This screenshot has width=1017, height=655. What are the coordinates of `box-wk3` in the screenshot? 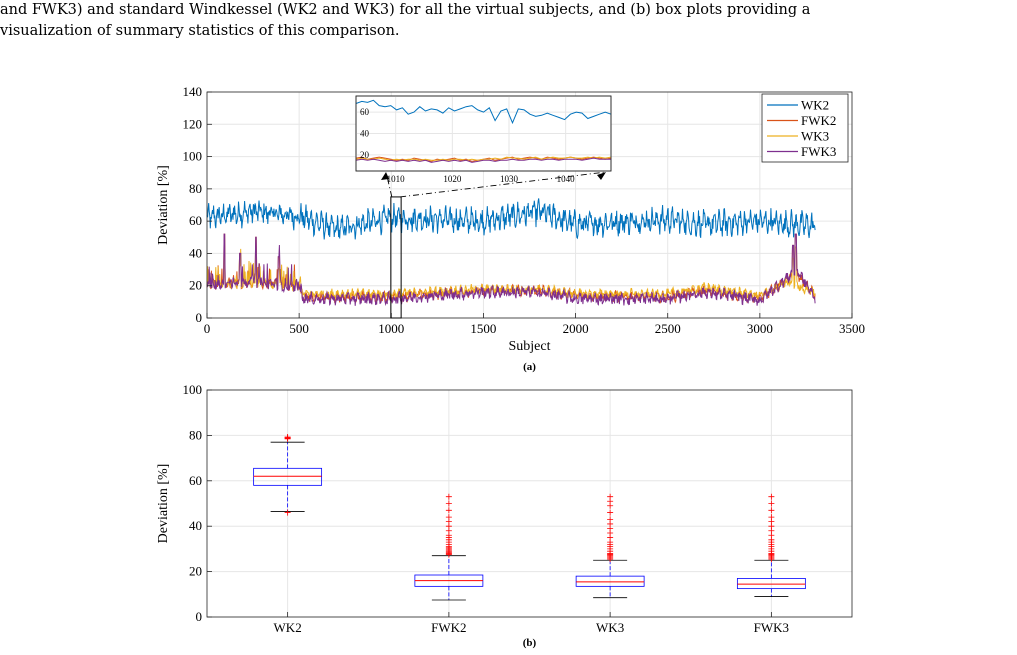 It's located at (610, 546).